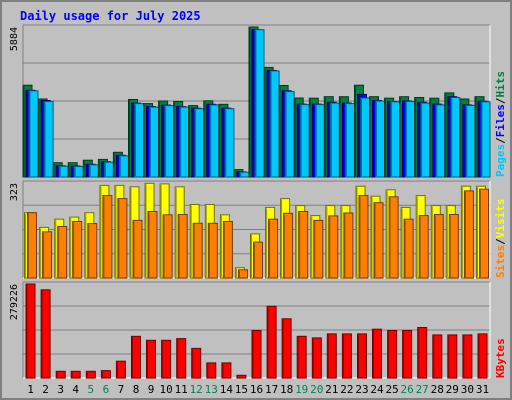 This screenshot has height=400, width=512. I want to click on legend-sites: Sites, so click(500, 261).